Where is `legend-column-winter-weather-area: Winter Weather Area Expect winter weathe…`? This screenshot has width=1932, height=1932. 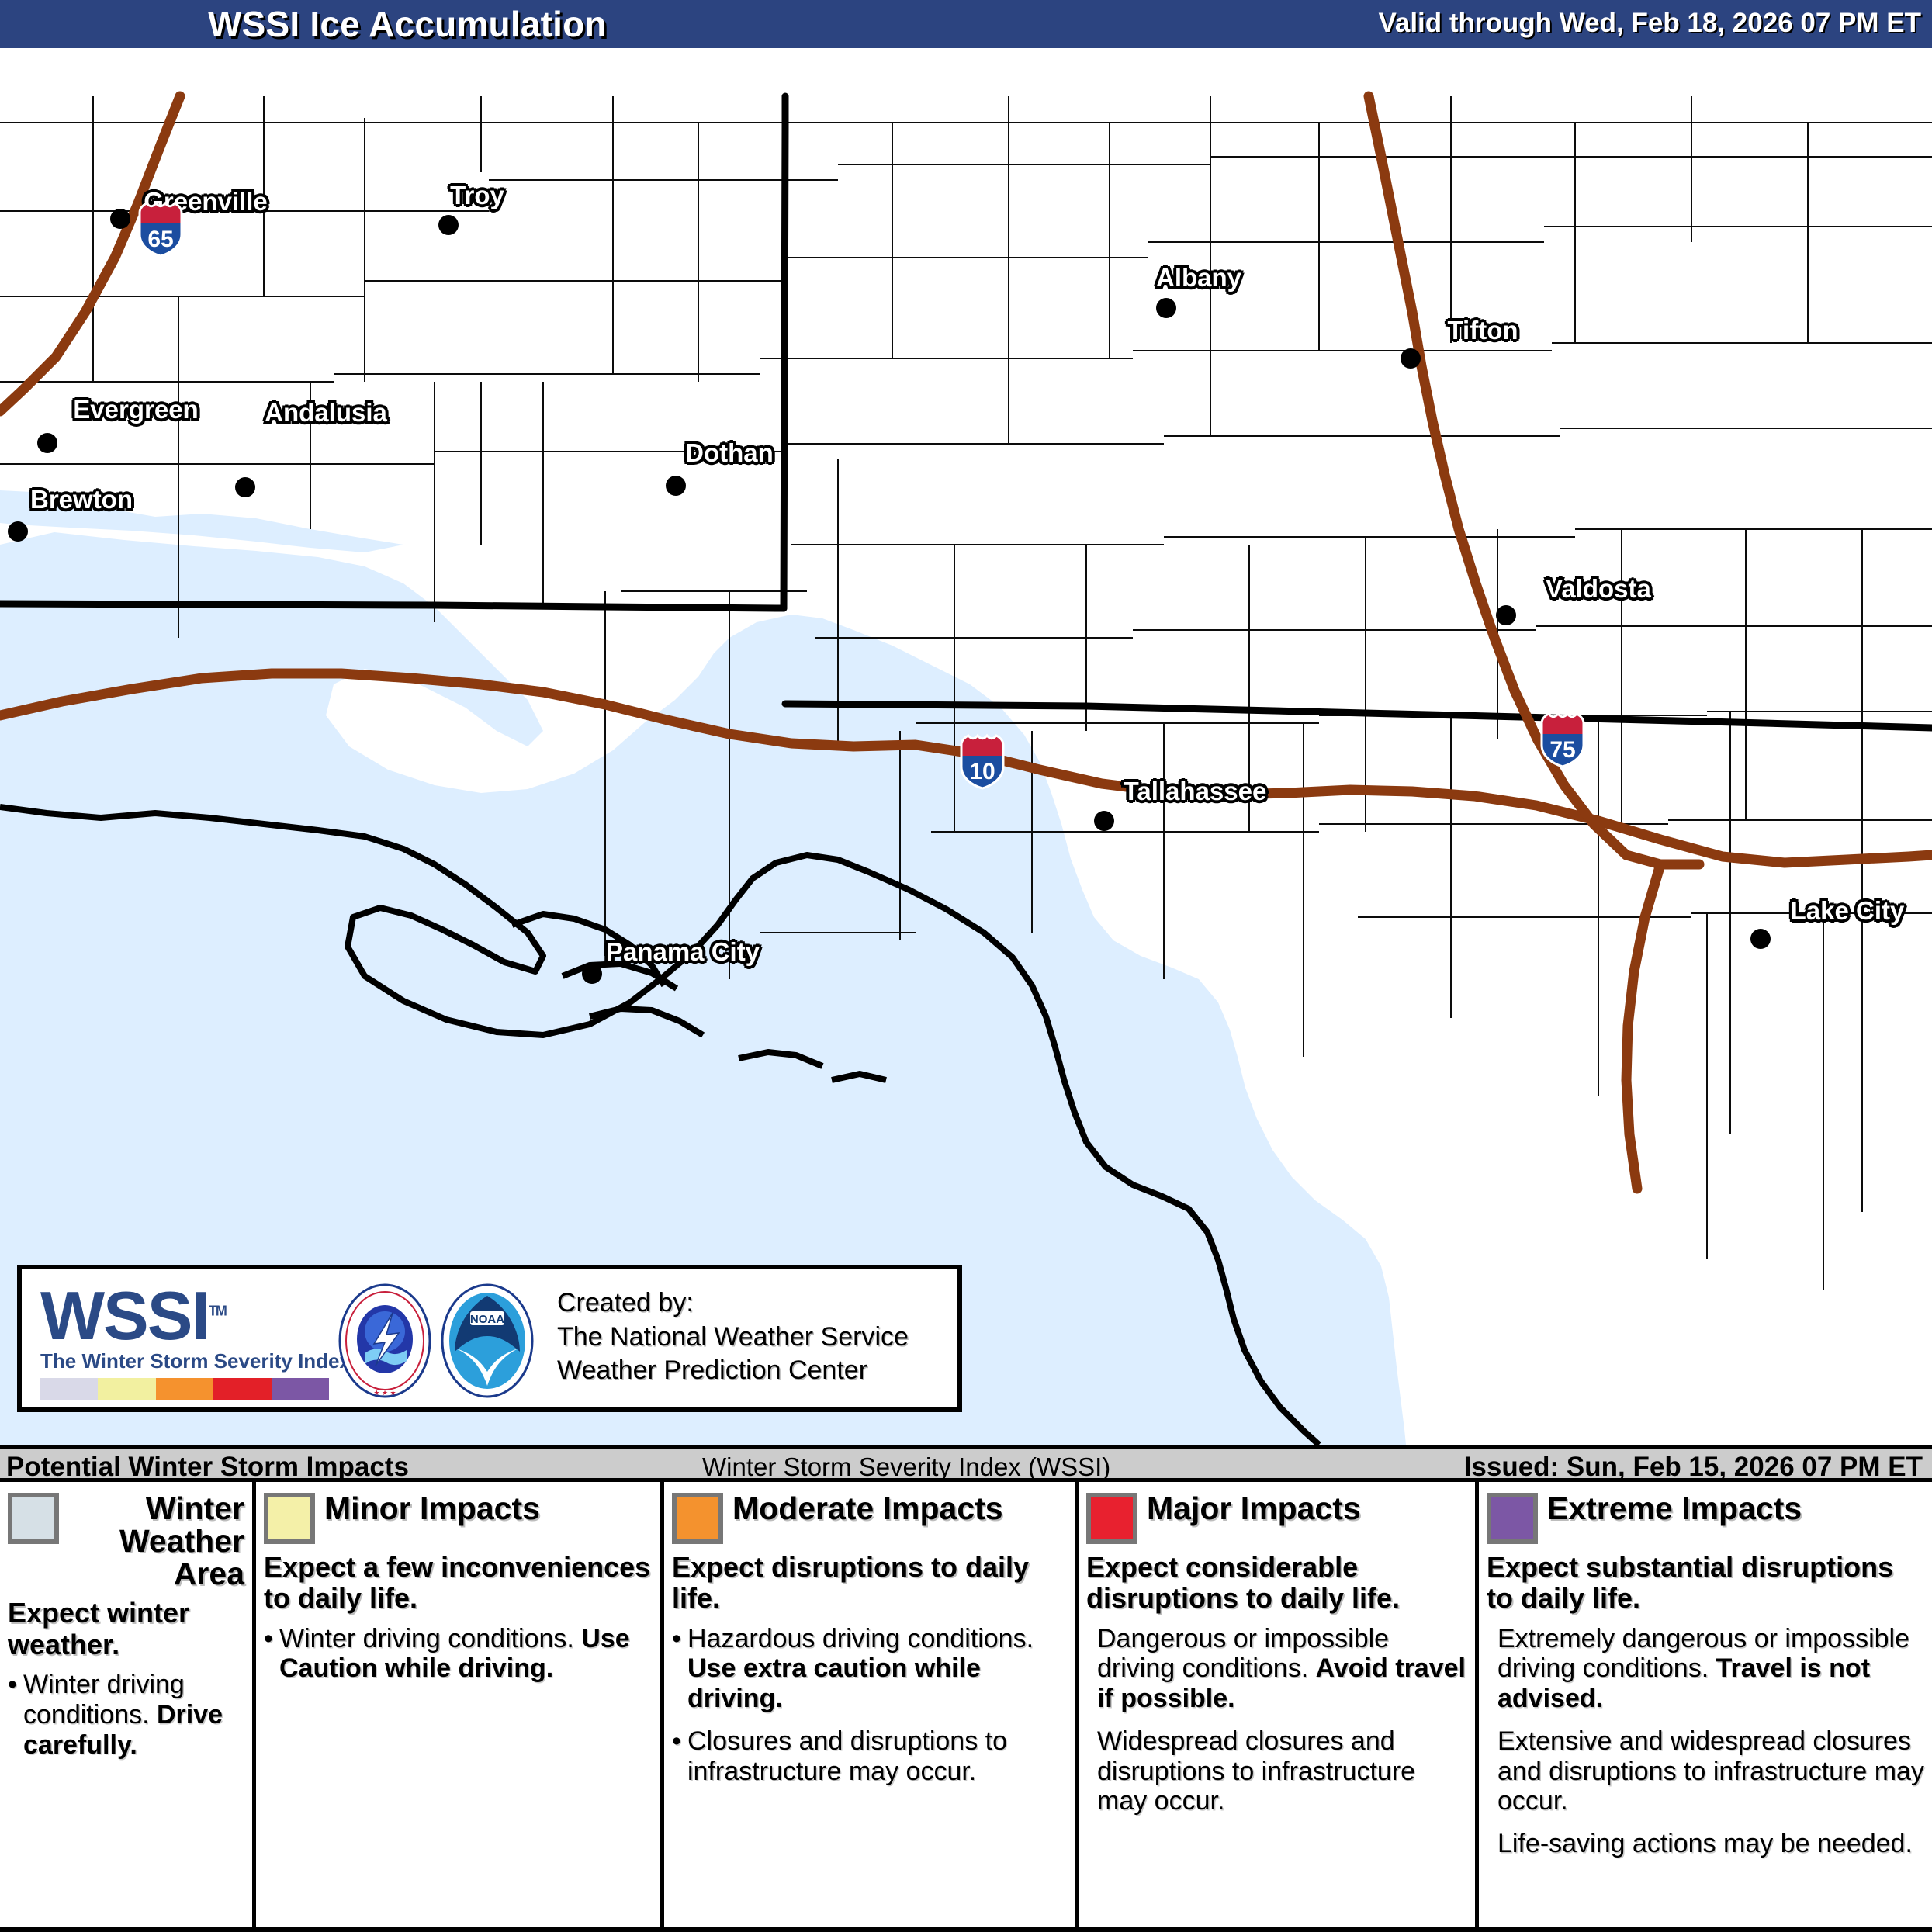 legend-column-winter-weather-area: Winter Weather Area Expect winter weathe… is located at coordinates (128, 1704).